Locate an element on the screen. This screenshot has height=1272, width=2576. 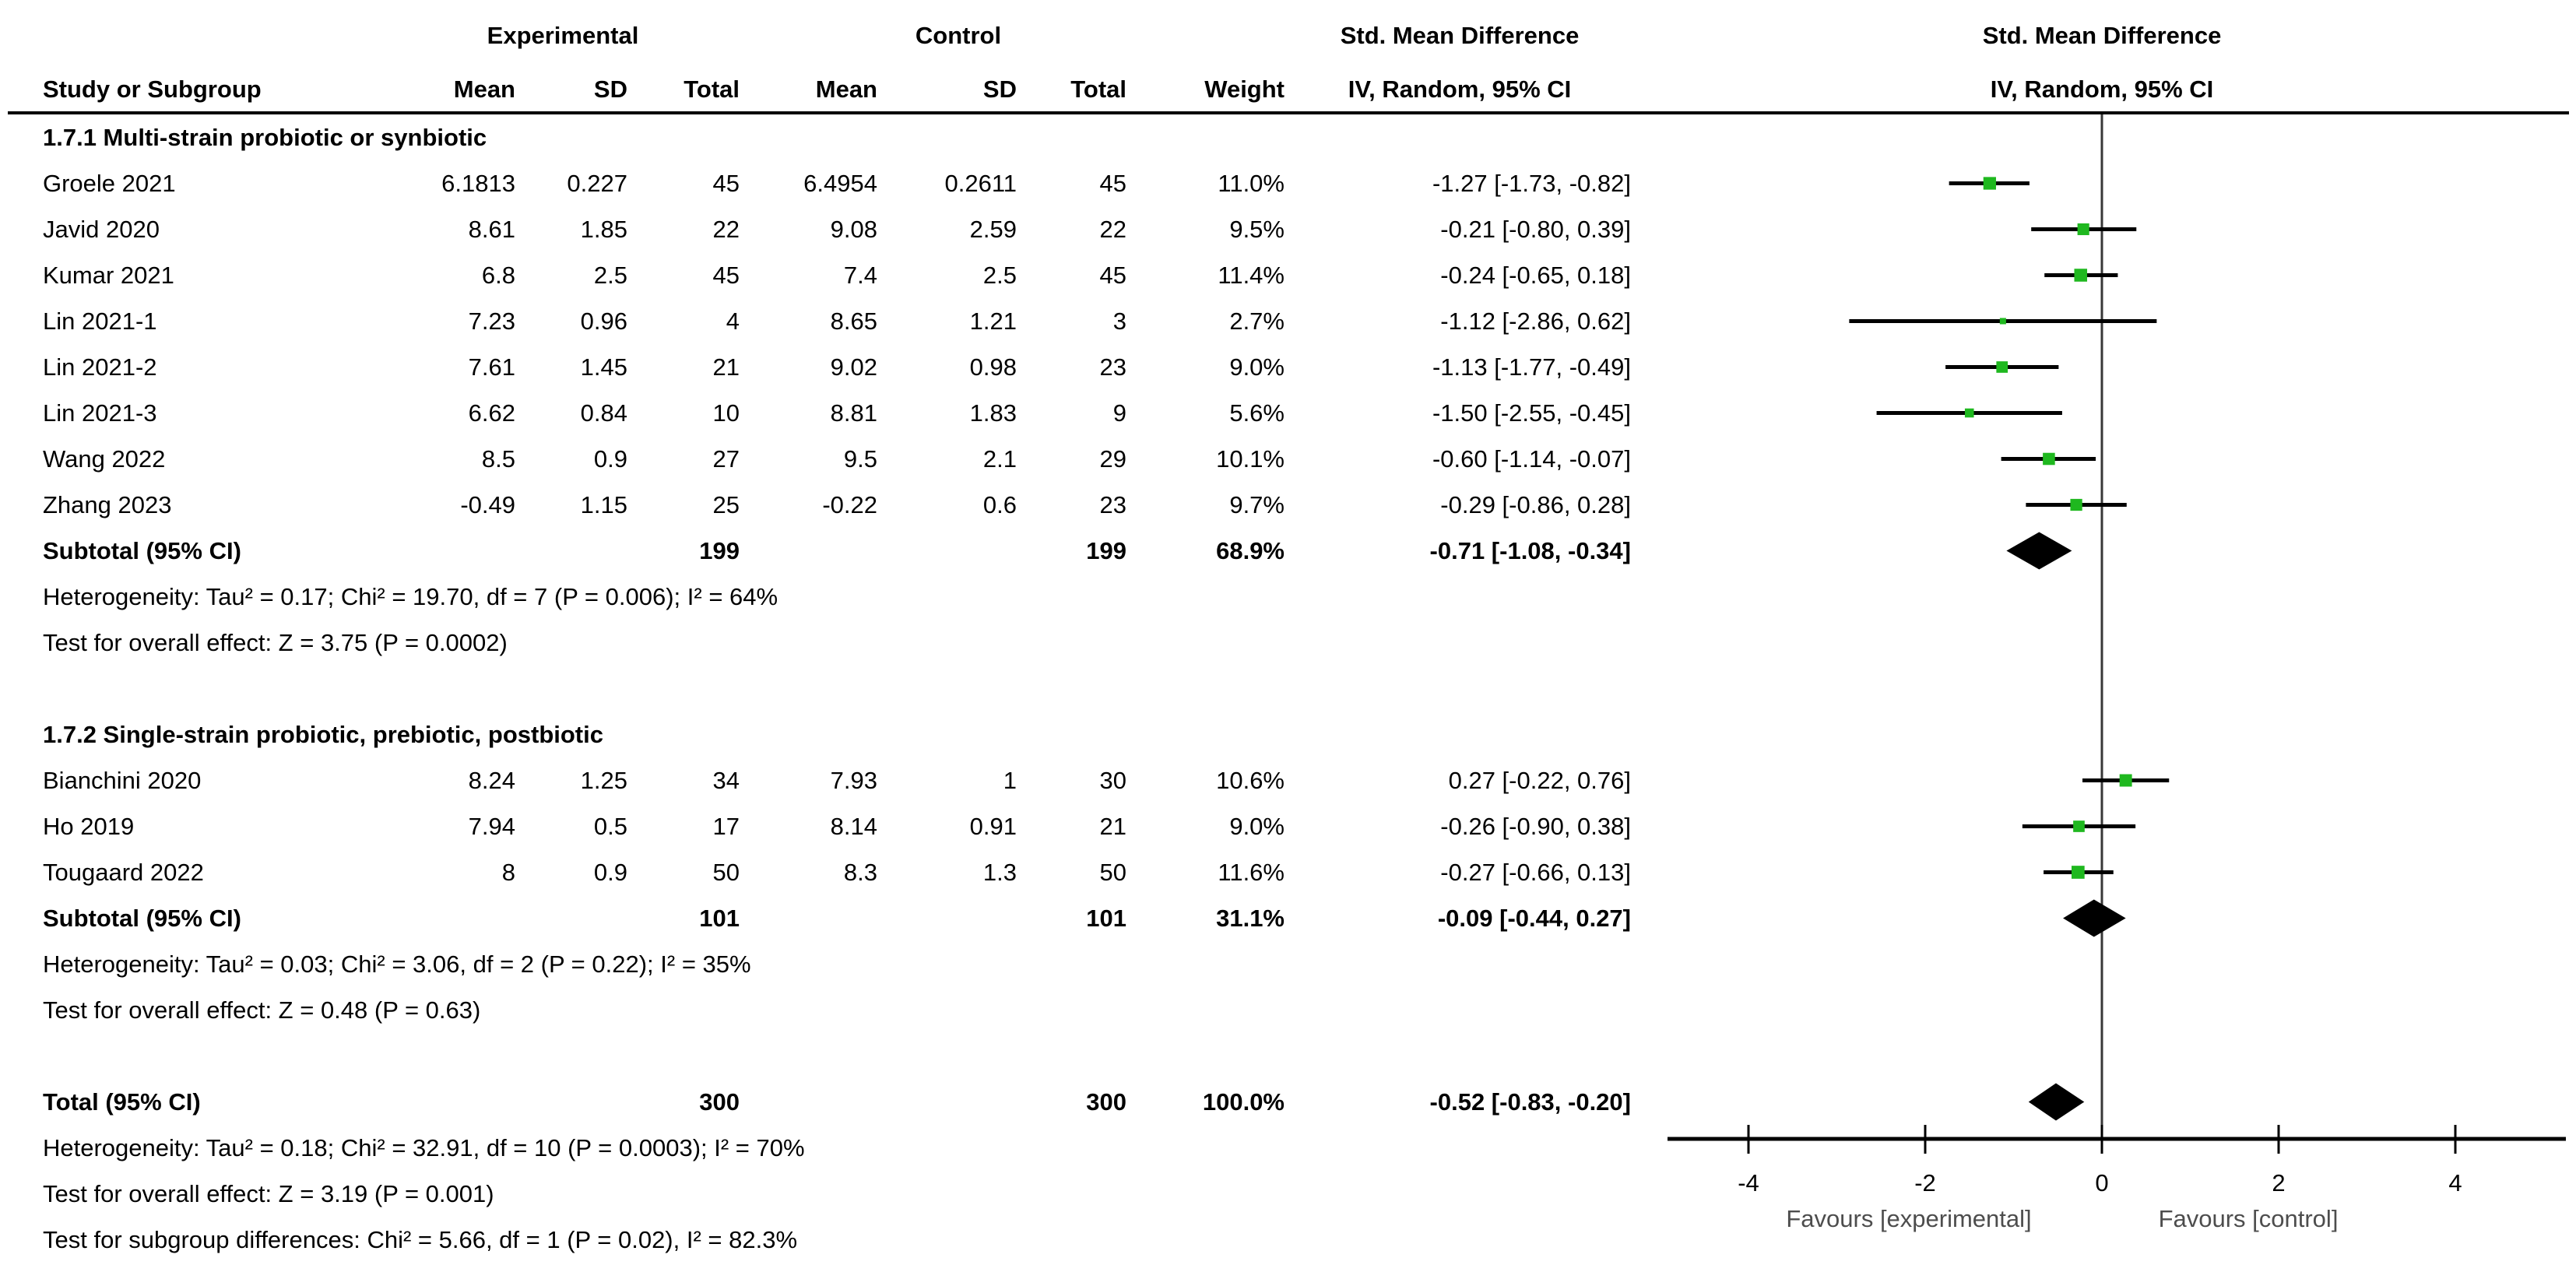
weight-cell: 2.7% is located at coordinates (1257, 321).